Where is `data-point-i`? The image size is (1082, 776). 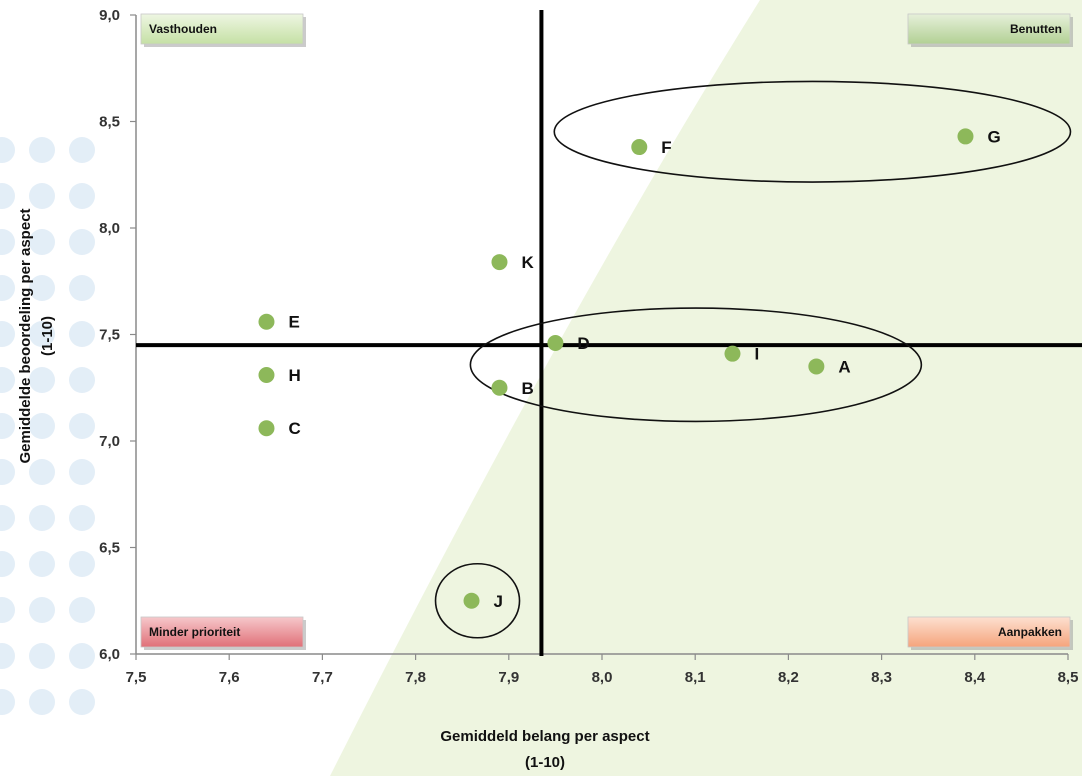
data-point-i is located at coordinates (732, 353).